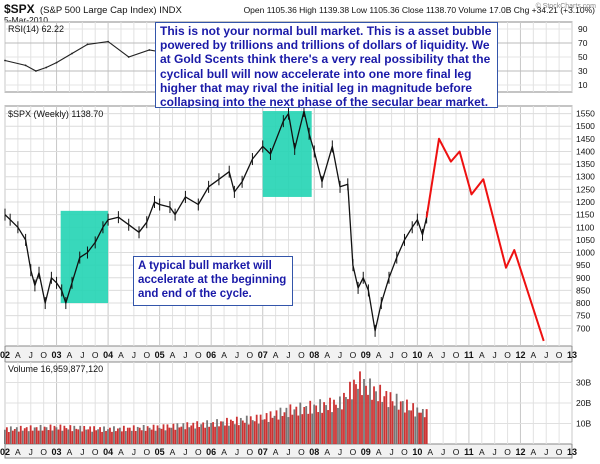  Describe the element at coordinates (572, 355) in the screenshot. I see `x-tick-label: 13` at that location.